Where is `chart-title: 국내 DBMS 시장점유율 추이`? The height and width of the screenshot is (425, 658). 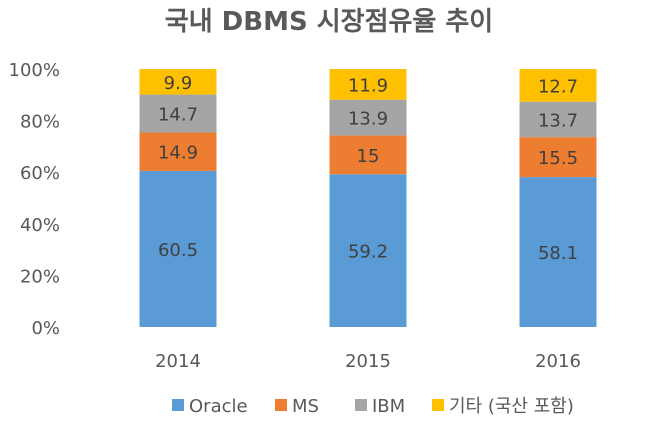
chart-title: 국내 DBMS 시장점유율 추이 is located at coordinates (329, 22).